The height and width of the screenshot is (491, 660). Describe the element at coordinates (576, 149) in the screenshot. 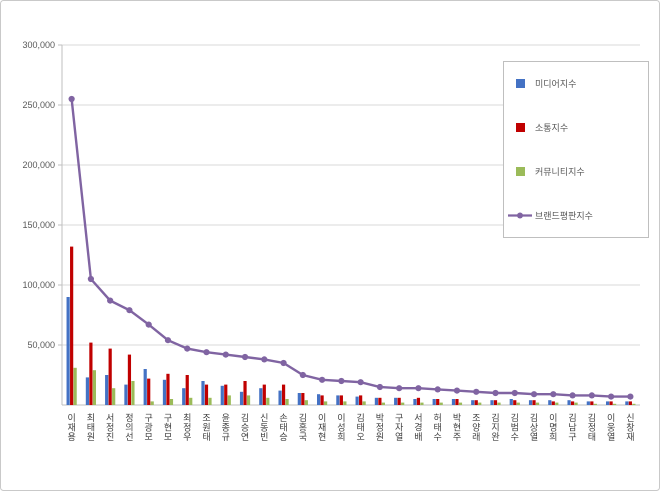

I see `legend-box` at that location.